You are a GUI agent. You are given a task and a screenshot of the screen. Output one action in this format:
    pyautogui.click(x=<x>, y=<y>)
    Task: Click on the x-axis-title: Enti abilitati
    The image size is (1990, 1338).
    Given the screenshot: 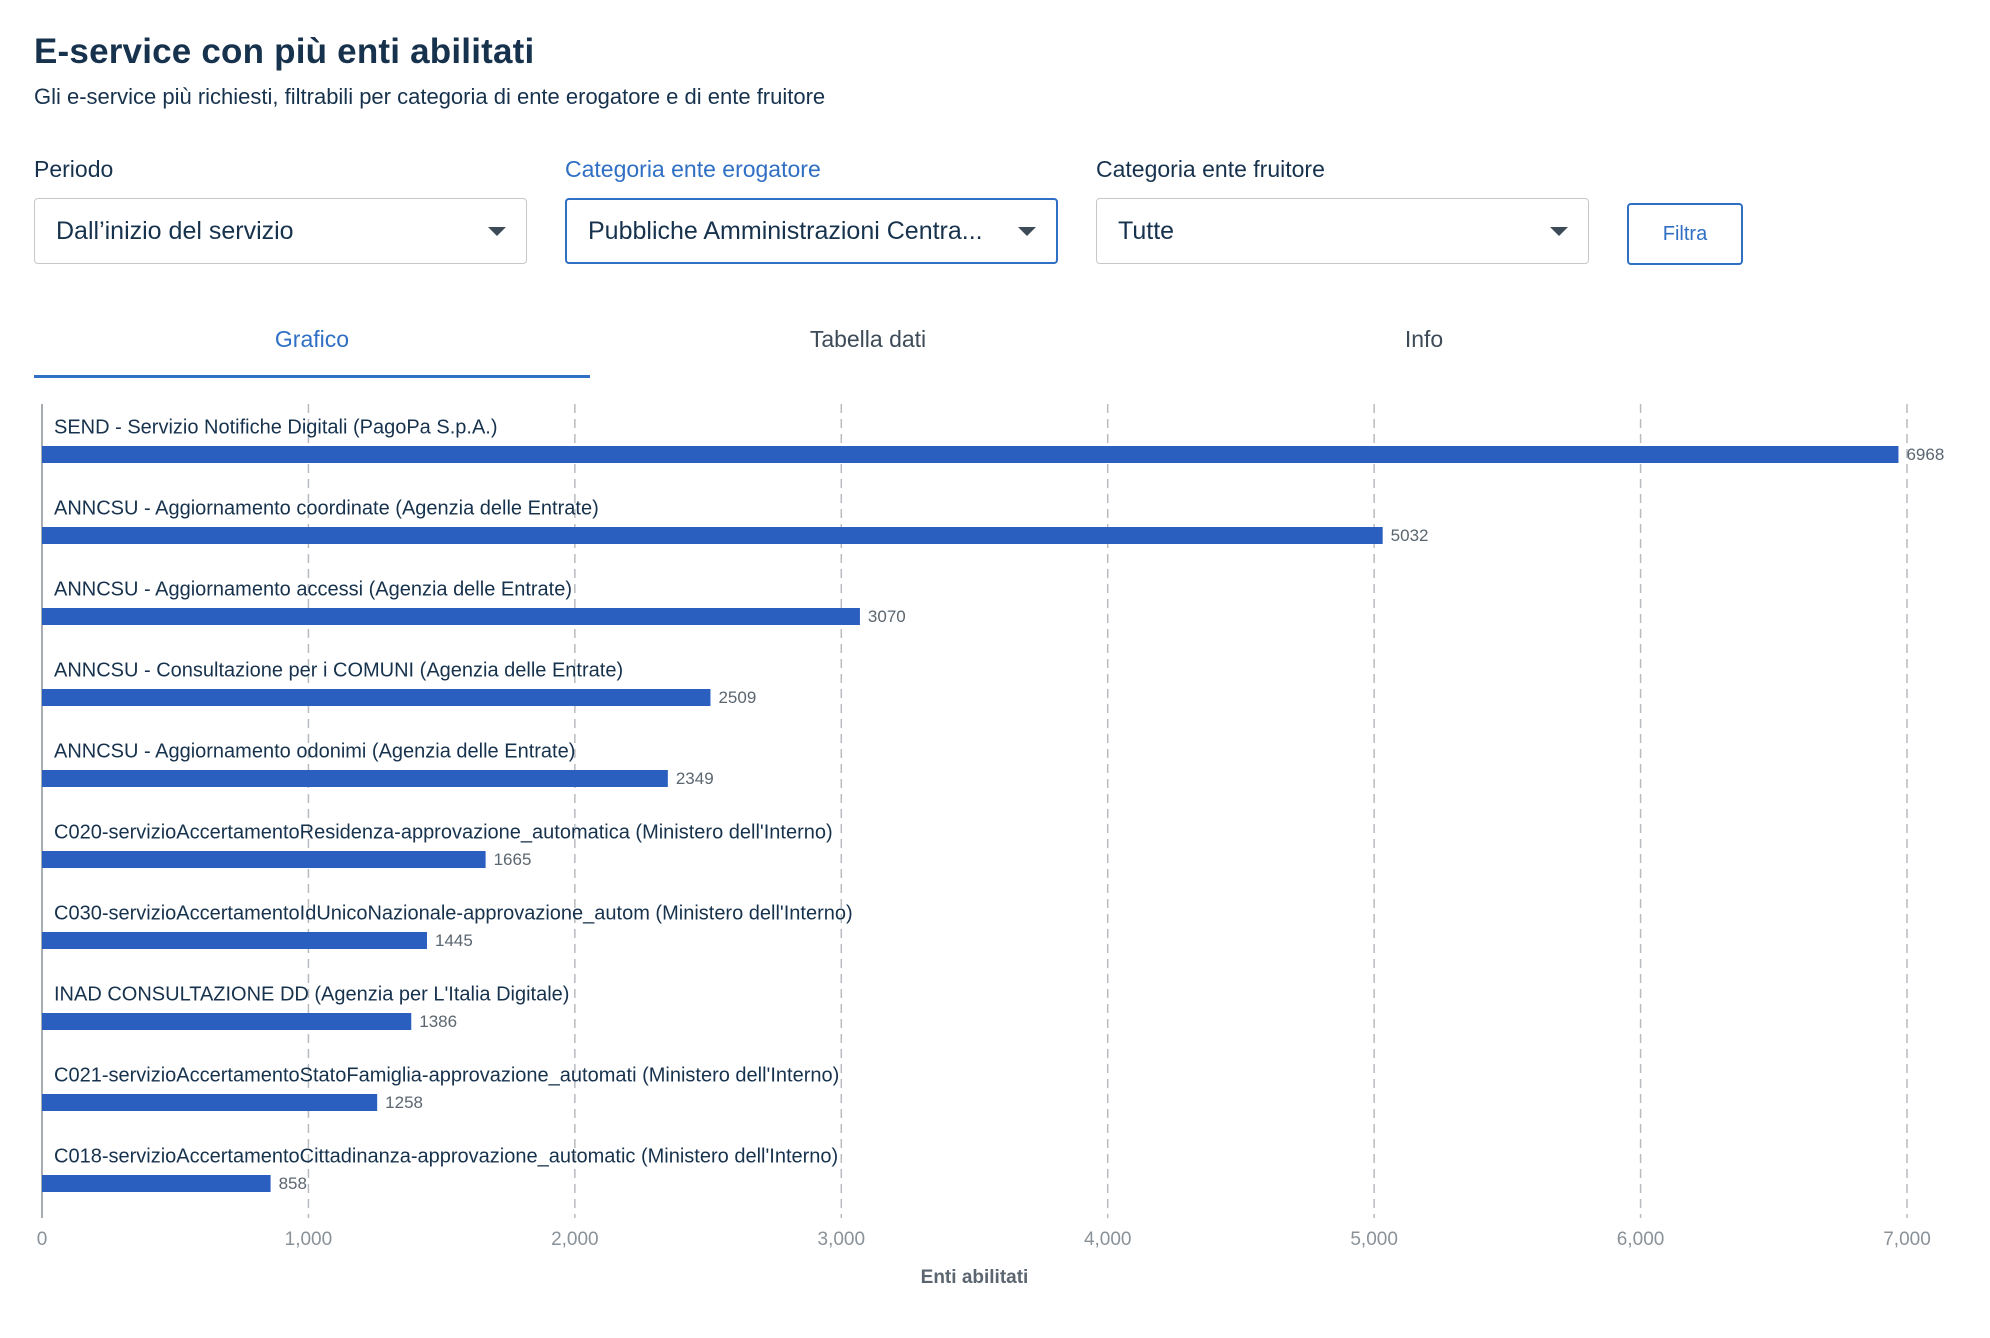 What is the action you would take?
    pyautogui.click(x=975, y=1277)
    